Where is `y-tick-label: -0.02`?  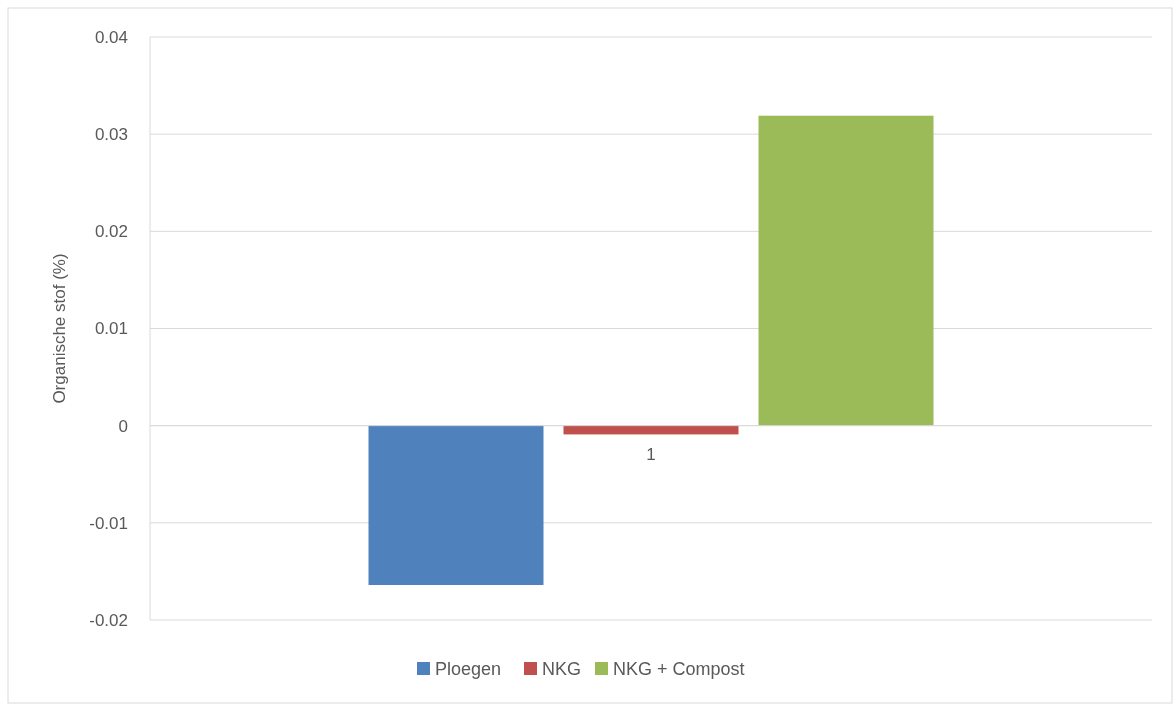 y-tick-label: -0.02 is located at coordinates (108, 620).